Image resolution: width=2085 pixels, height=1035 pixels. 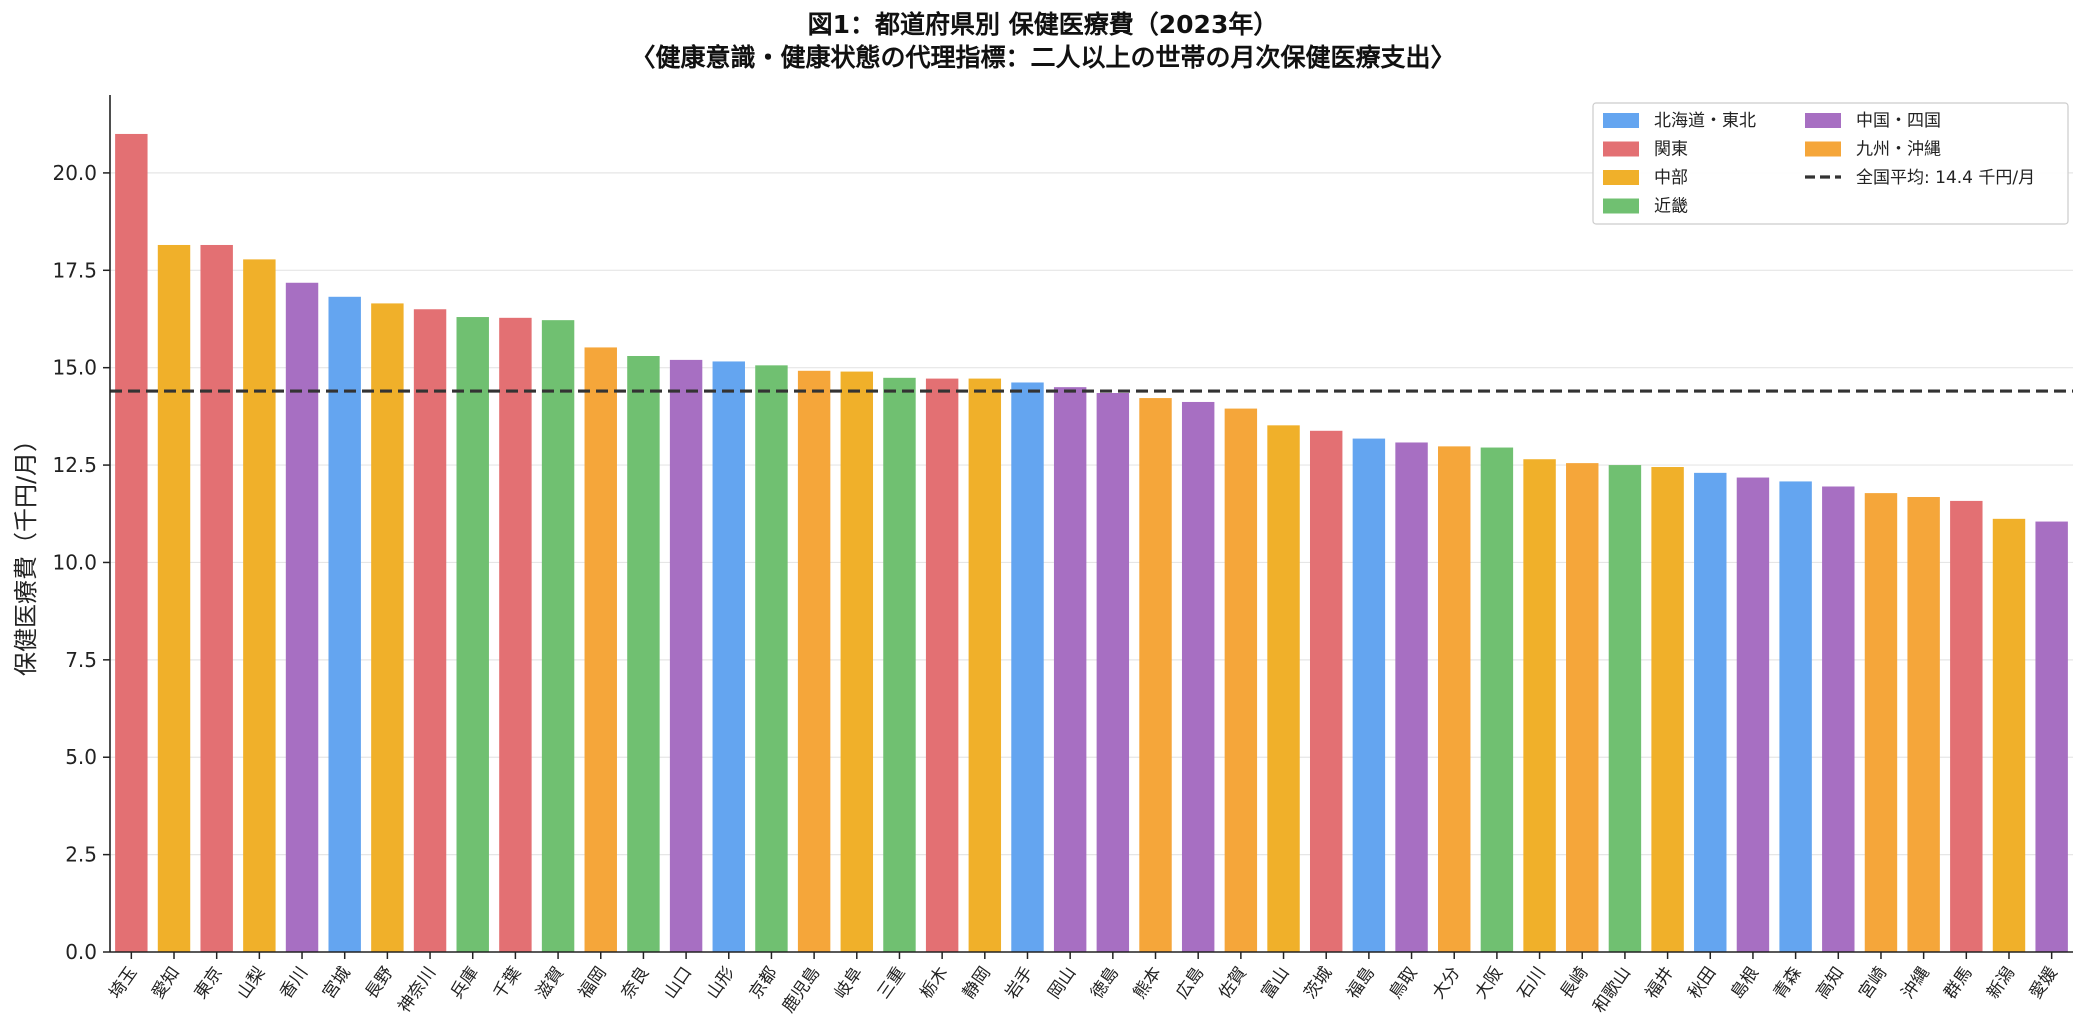 I want to click on bar-佐賀, so click(x=1241, y=680).